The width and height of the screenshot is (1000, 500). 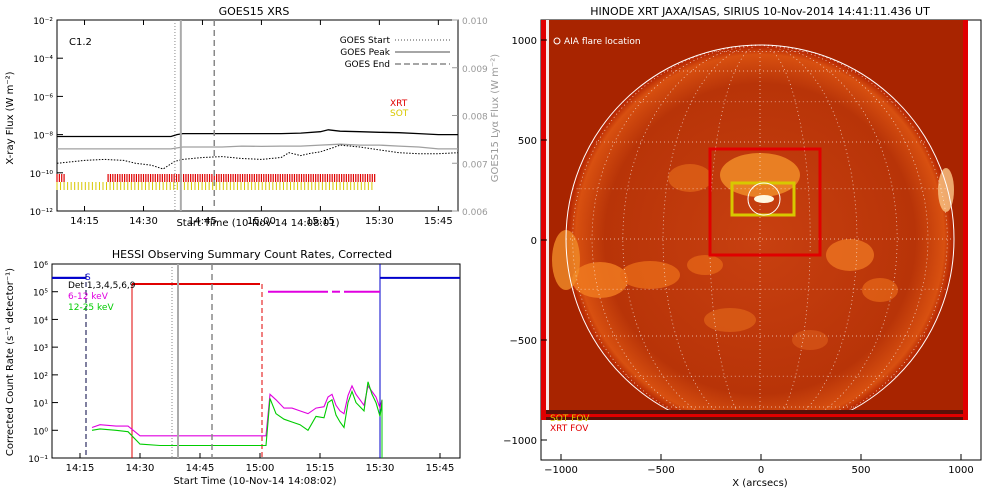 I want to click on hessi-y-tick-label: 10⁵, so click(x=40, y=294).